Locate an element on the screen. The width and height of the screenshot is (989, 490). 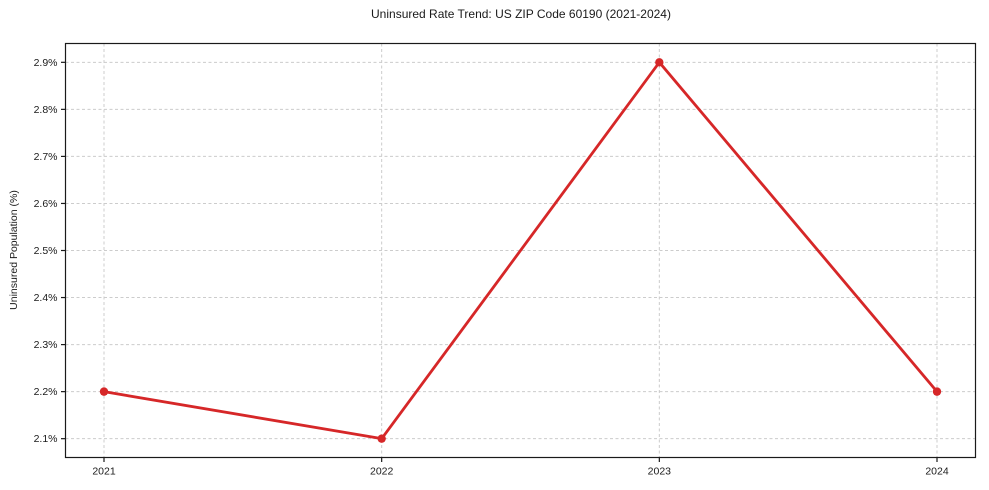
data-point-2022 is located at coordinates (381, 438).